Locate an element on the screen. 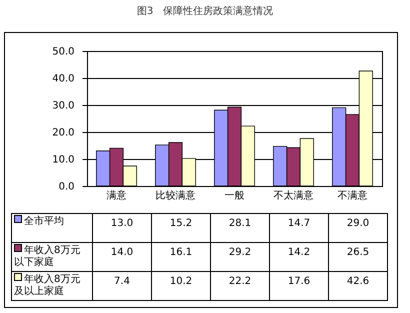 Image resolution: width=410 pixels, height=313 pixels. data-label: 14.0 is located at coordinates (122, 257).